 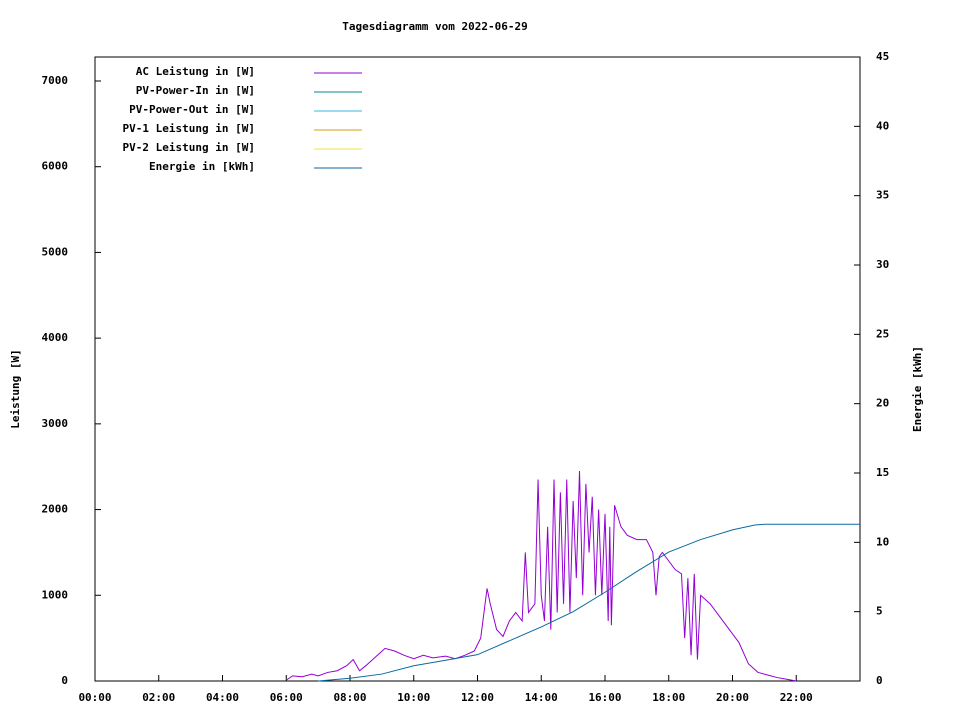 What do you see at coordinates (55, 251) in the screenshot?
I see `y-tick-label: 5000` at bounding box center [55, 251].